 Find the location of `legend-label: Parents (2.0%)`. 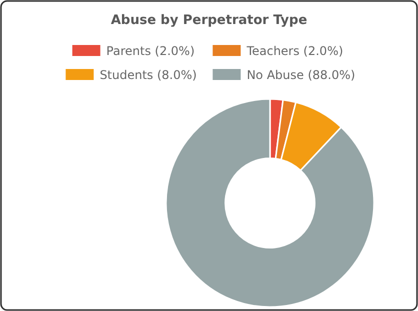

legend-label: Parents (2.0%) is located at coordinates (150, 51).